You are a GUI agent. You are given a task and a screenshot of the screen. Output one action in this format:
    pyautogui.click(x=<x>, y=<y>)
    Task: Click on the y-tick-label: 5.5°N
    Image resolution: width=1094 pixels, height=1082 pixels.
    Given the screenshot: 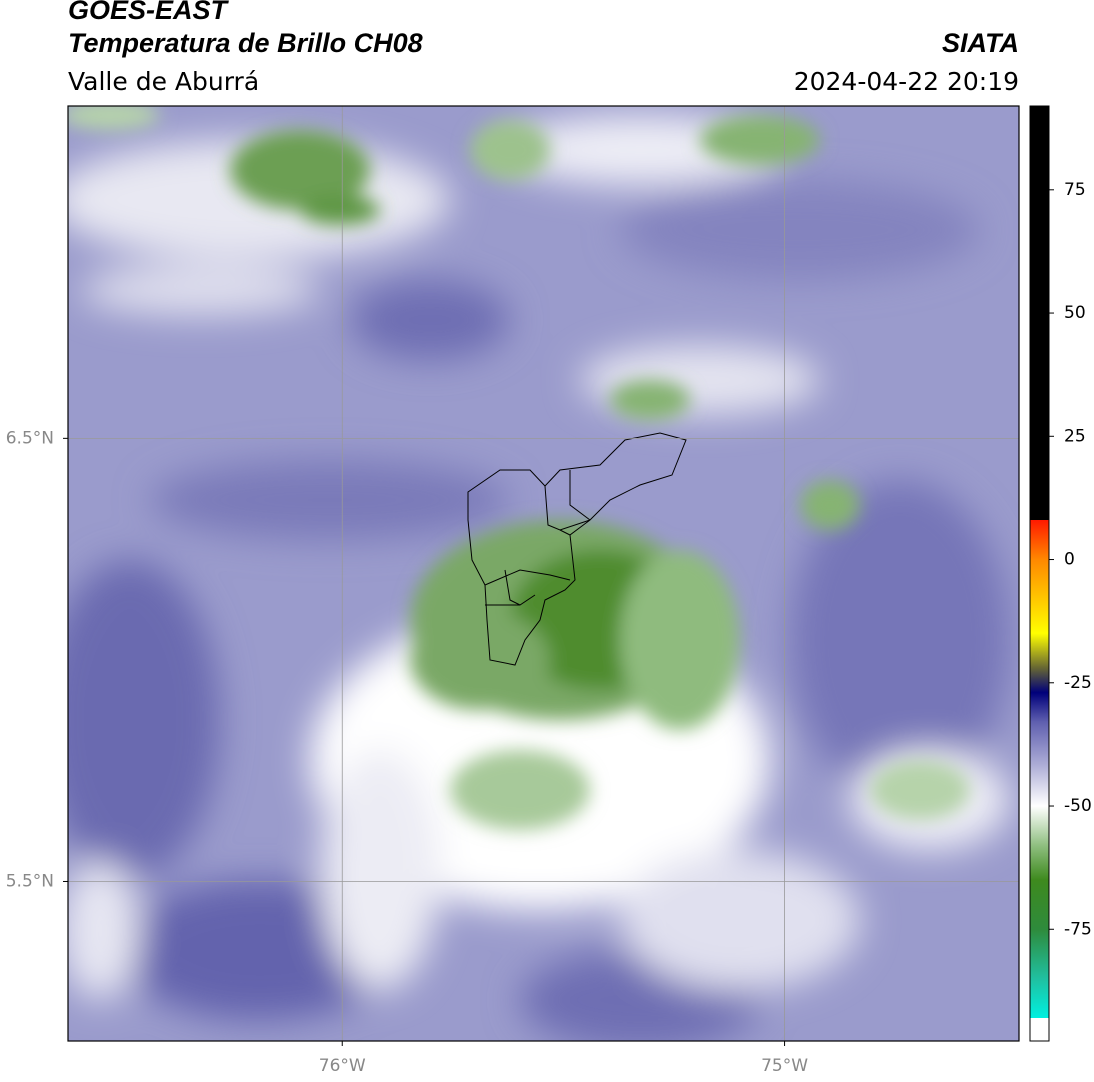 What is the action you would take?
    pyautogui.click(x=30, y=881)
    